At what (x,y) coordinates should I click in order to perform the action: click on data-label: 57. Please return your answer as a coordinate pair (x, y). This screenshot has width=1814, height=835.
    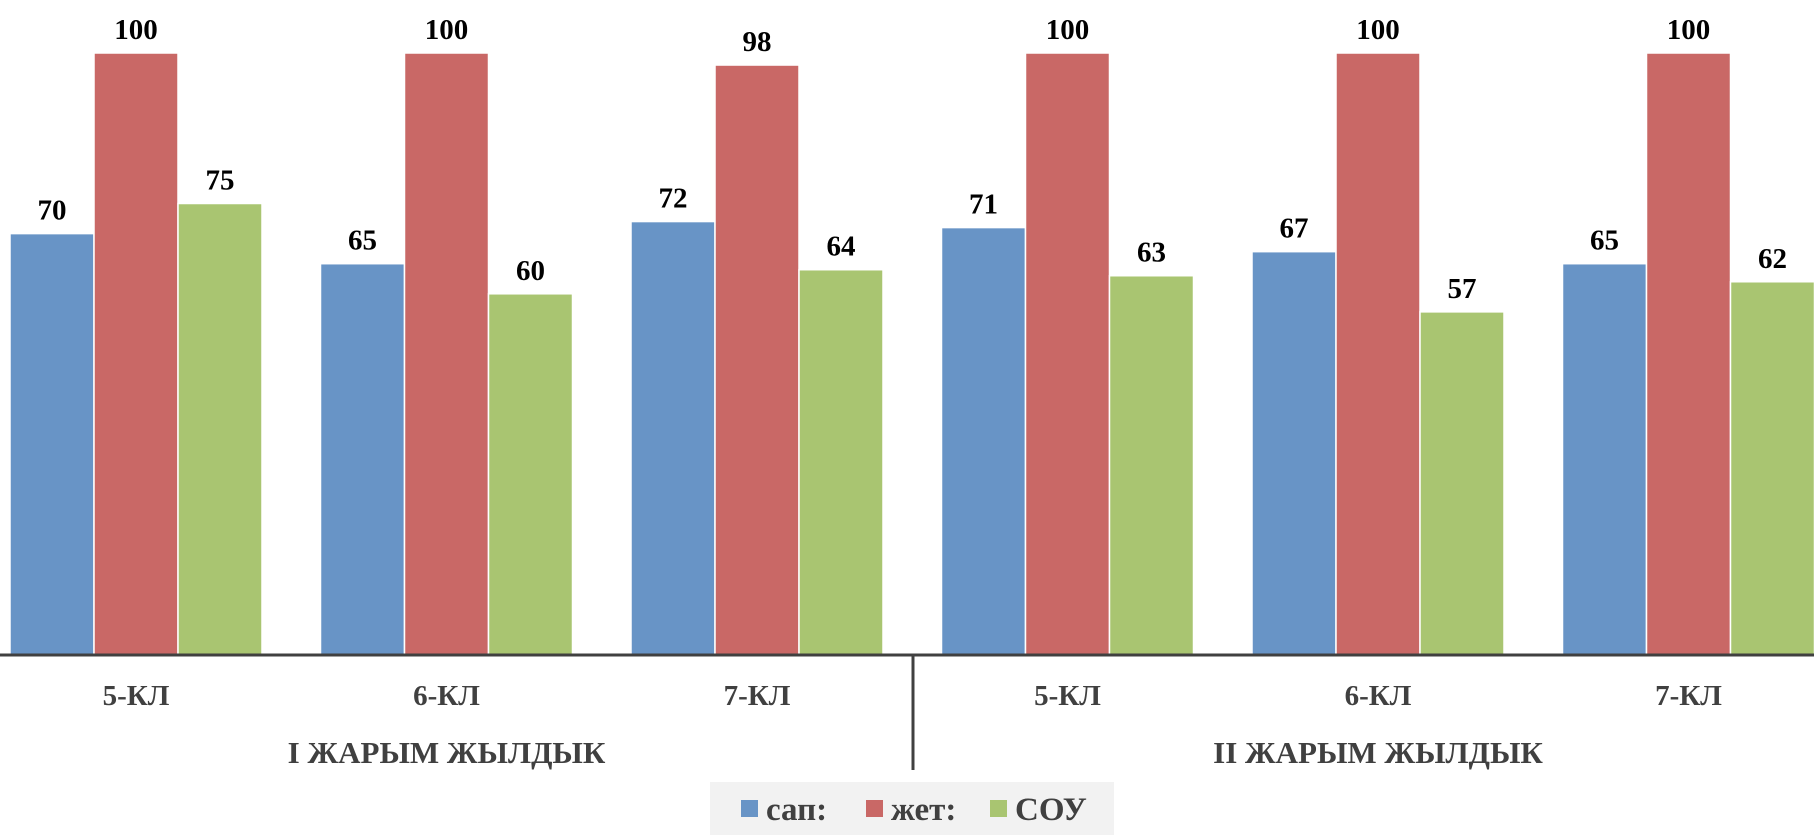
    Looking at the image, I should click on (1462, 289).